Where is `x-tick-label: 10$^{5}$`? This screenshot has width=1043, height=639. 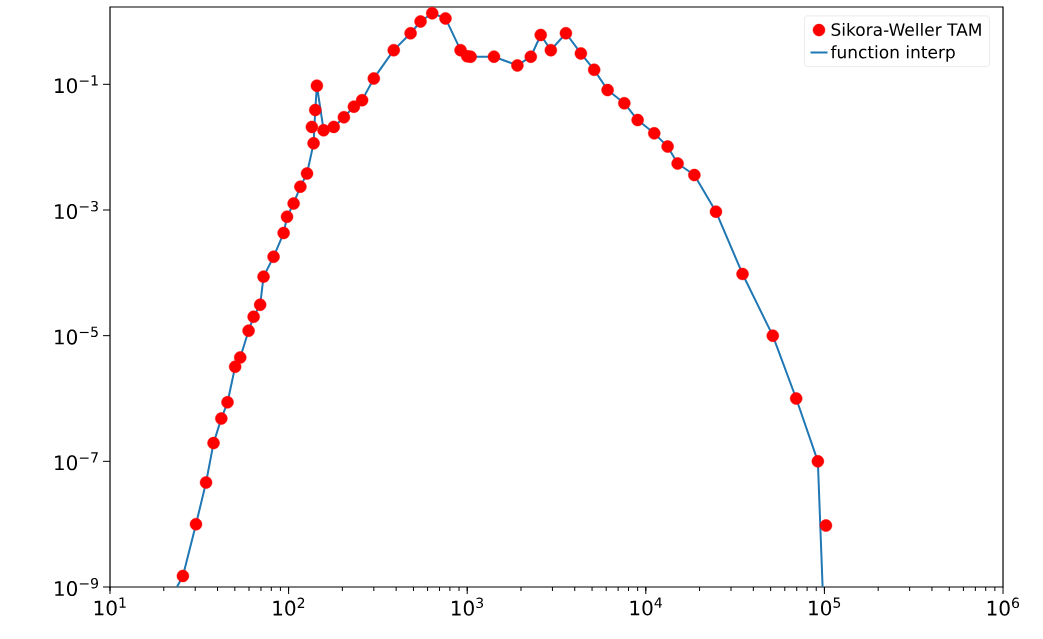 x-tick-label: 10$^{5}$ is located at coordinates (825, 606).